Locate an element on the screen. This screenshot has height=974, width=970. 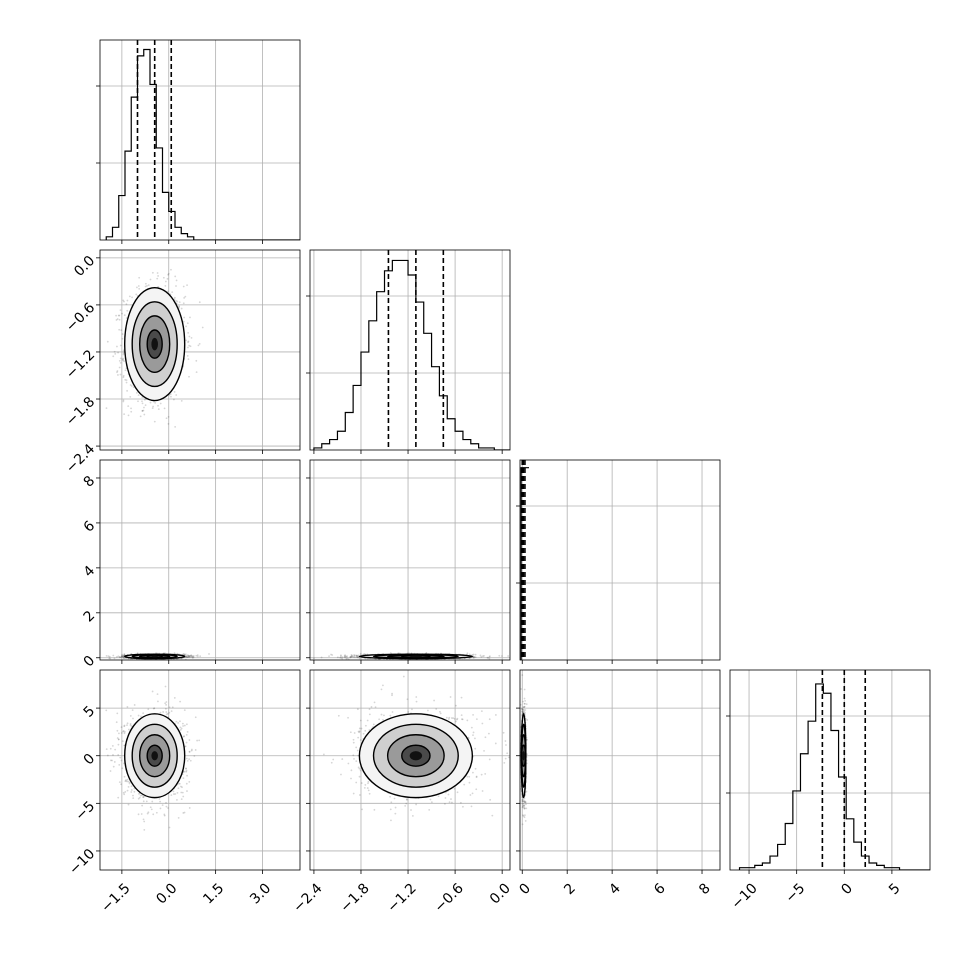
y-tick-label: 6 is located at coordinates (90, 527).